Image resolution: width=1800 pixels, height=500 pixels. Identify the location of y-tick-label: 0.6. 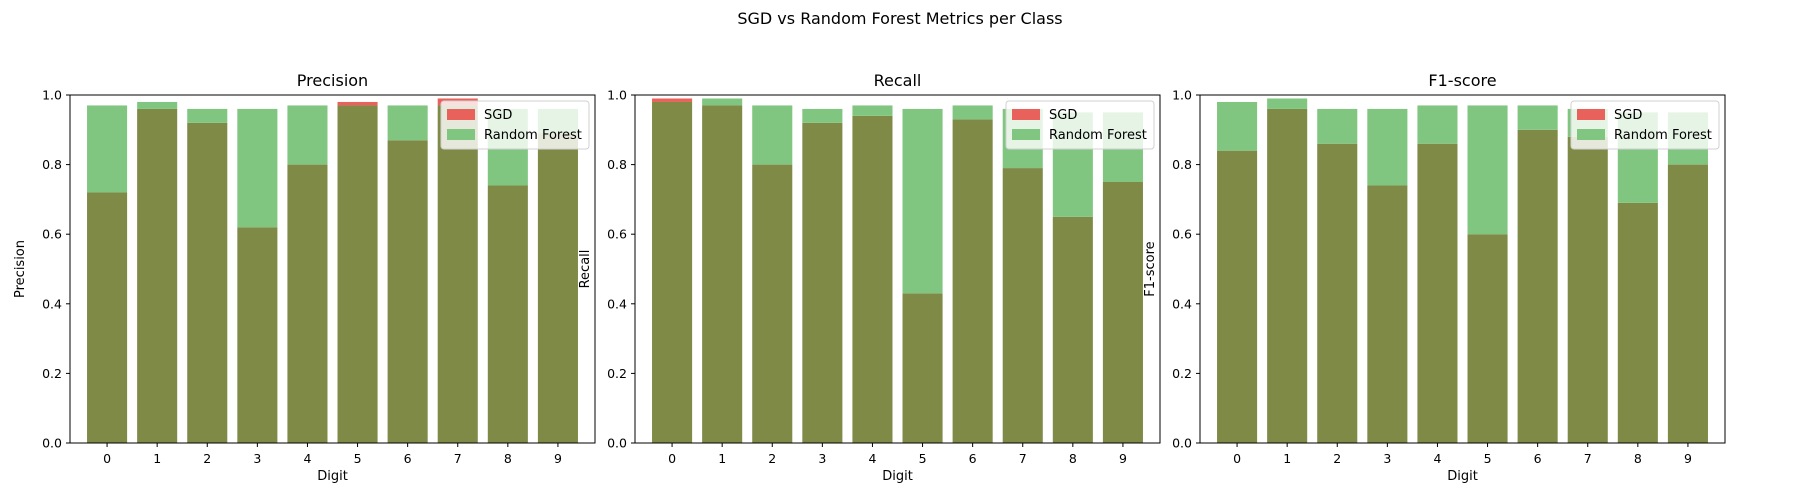
(1182, 234).